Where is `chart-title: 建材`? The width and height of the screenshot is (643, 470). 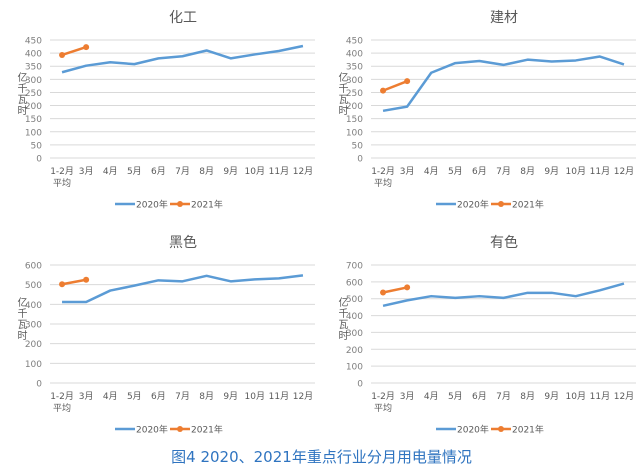 chart-title: 建材 is located at coordinates (504, 18).